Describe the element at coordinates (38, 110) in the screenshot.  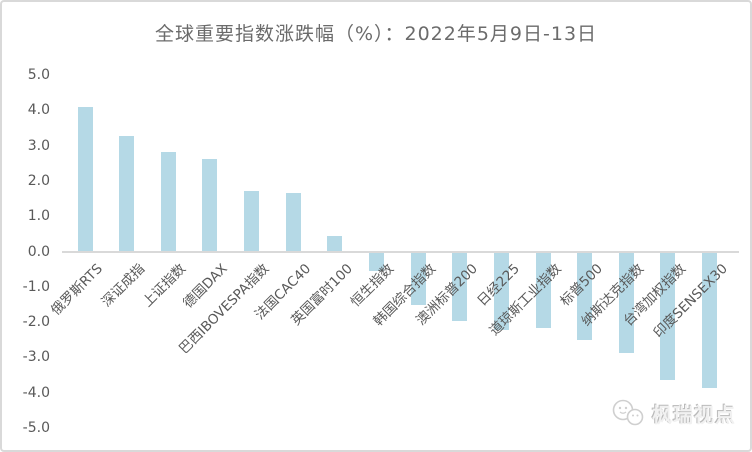
I see `y-axis-tick: 4.0` at that location.